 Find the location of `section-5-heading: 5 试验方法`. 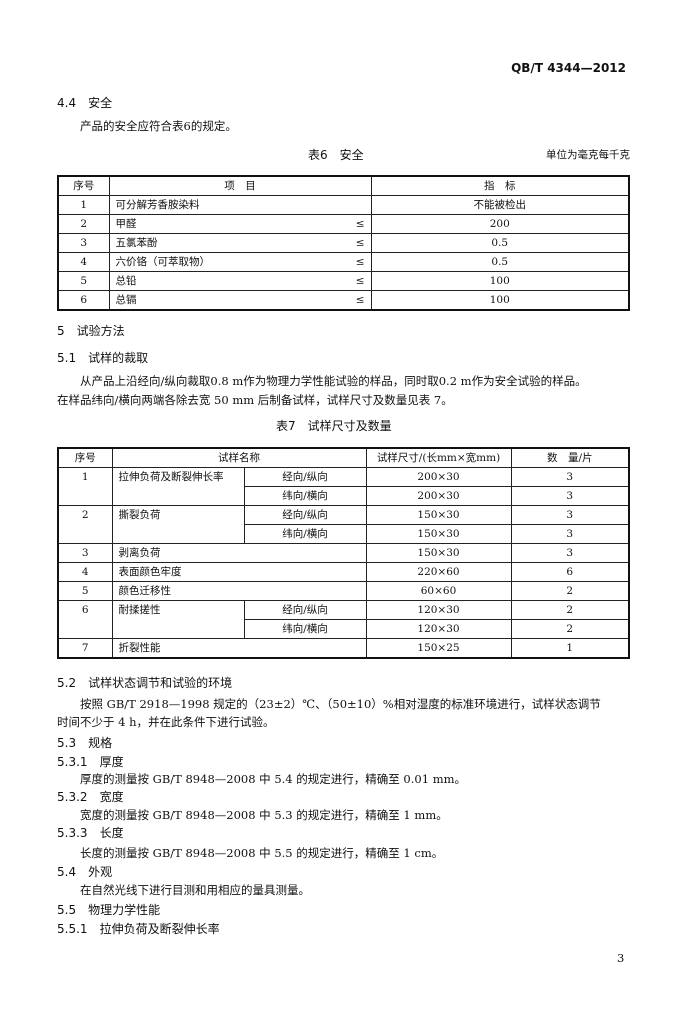

section-5-heading: 5 试验方法 is located at coordinates (91, 331).